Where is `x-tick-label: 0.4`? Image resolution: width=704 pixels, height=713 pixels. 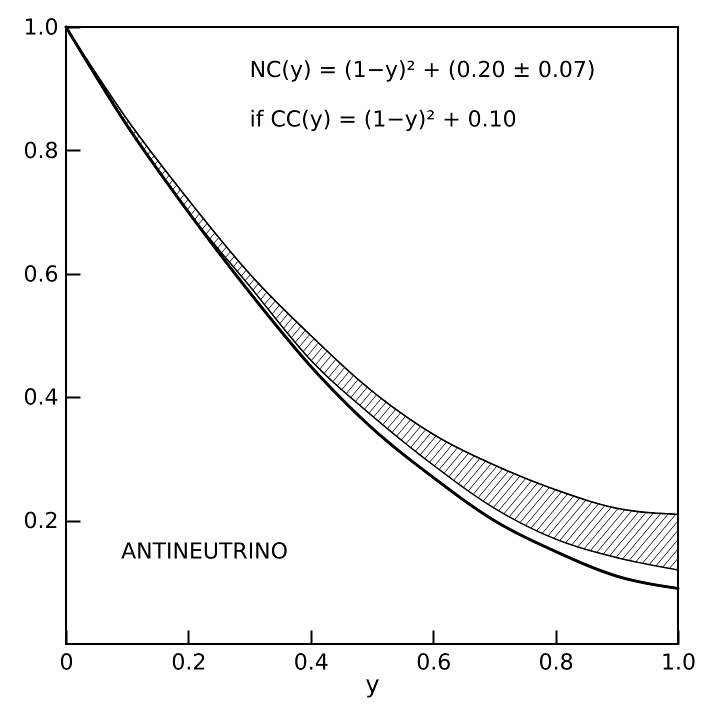
x-tick-label: 0.4 is located at coordinates (311, 663).